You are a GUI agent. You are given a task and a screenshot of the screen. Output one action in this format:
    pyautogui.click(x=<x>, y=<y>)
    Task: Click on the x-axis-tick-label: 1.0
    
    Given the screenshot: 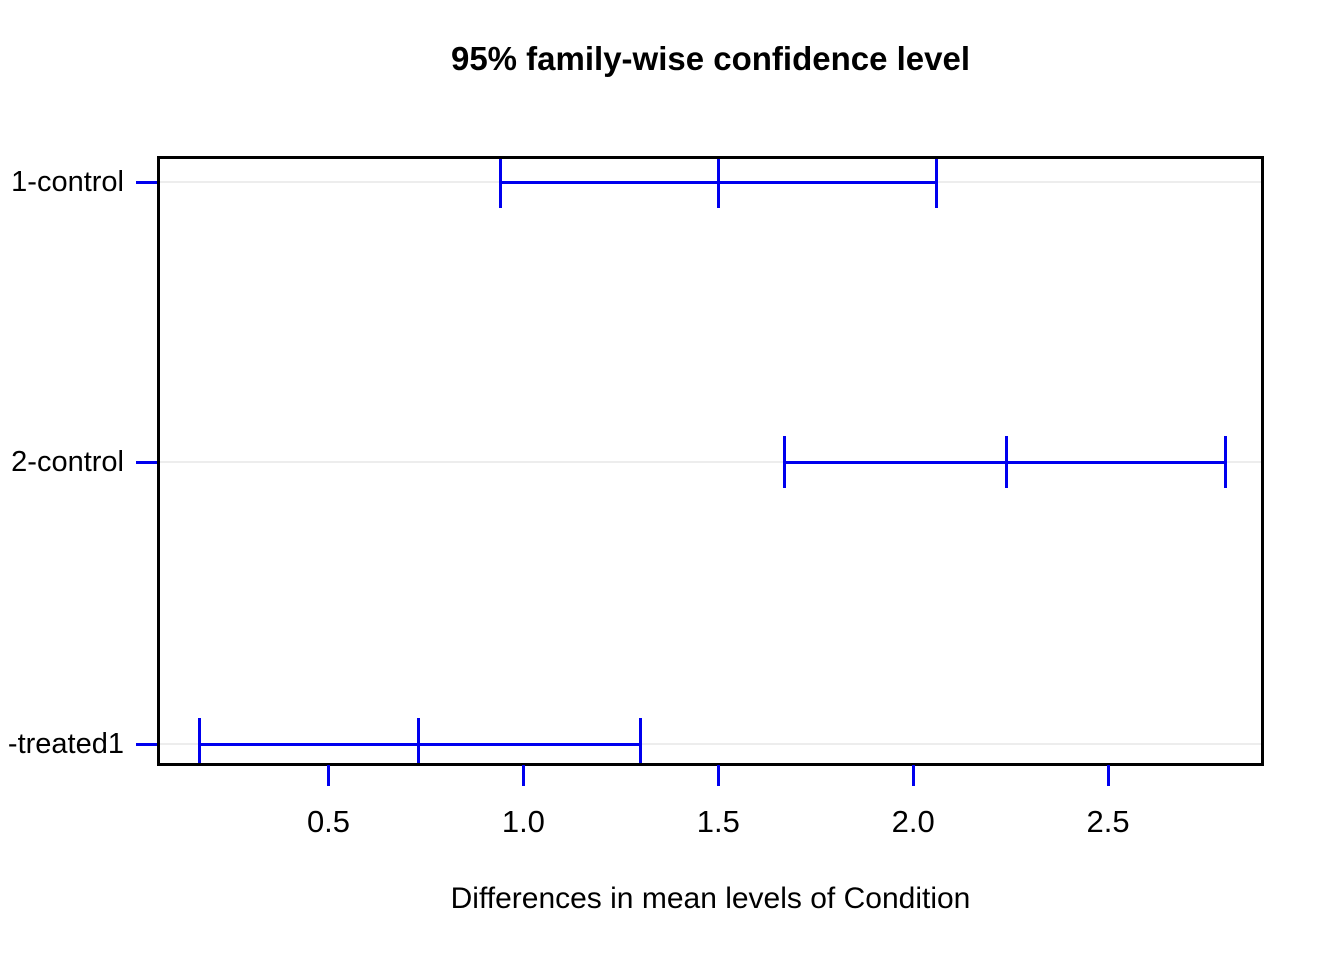 What is the action you would take?
    pyautogui.click(x=523, y=821)
    